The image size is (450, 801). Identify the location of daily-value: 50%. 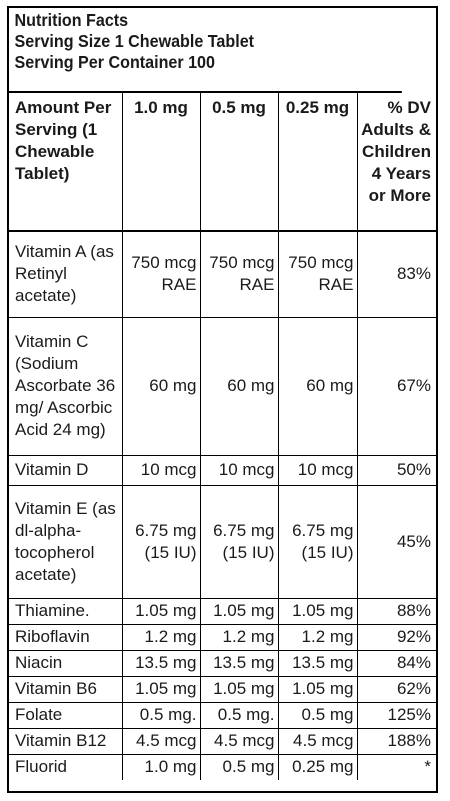
(396, 470).